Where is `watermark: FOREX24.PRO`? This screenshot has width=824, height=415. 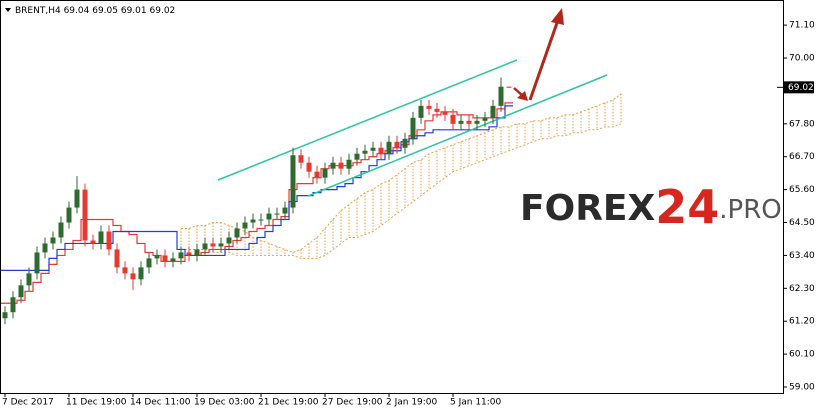 watermark: FOREX24.PRO is located at coordinates (651, 207).